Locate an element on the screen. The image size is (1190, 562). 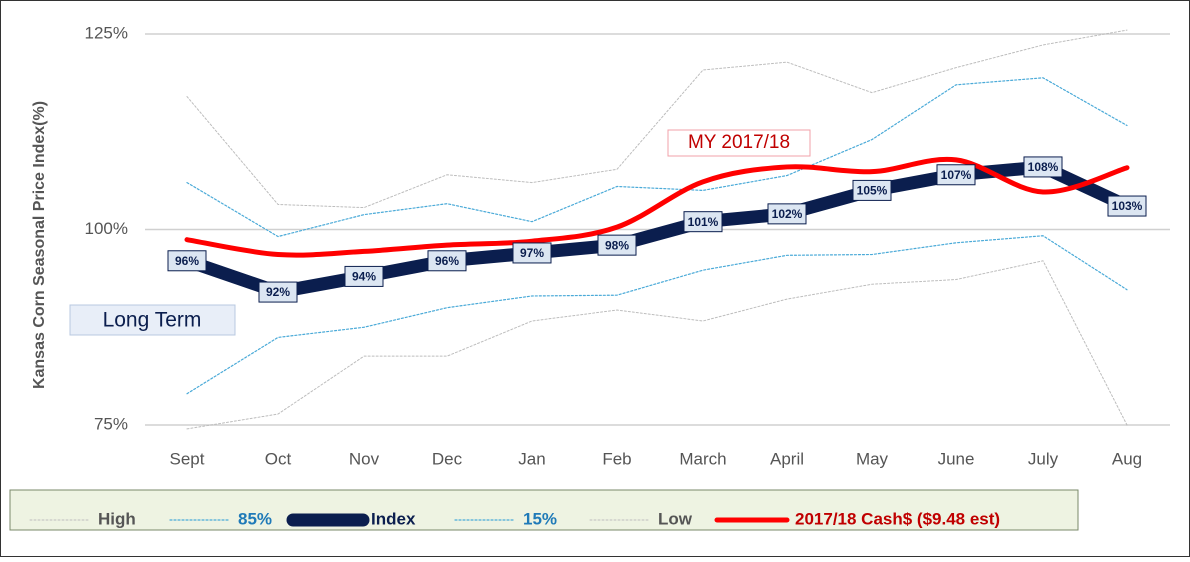
legend-label: High is located at coordinates (117, 518).